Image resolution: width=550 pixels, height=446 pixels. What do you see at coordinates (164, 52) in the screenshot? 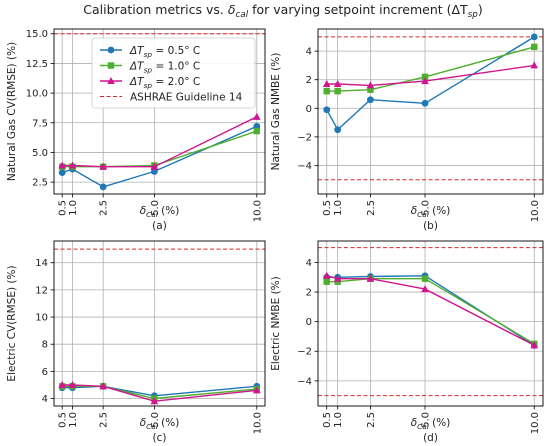
I see `legend-entry-label: ΔTsp = 0.5° C` at bounding box center [164, 52].